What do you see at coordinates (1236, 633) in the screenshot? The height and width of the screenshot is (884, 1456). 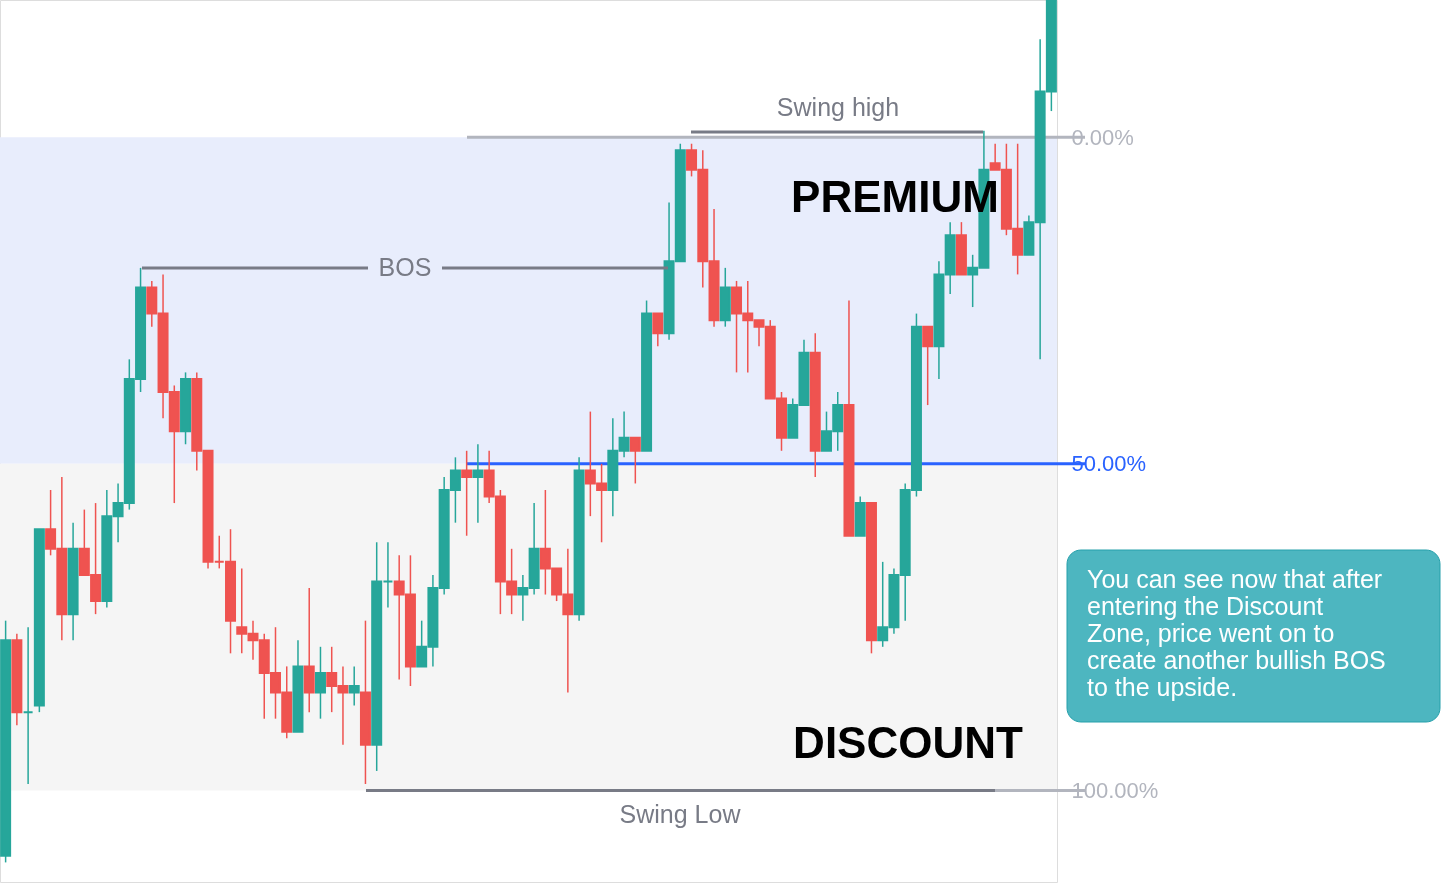 I see `text: You can see now that after entering the Discount Zone, price went on to create another bullish BOS to the upside.` at bounding box center [1236, 633].